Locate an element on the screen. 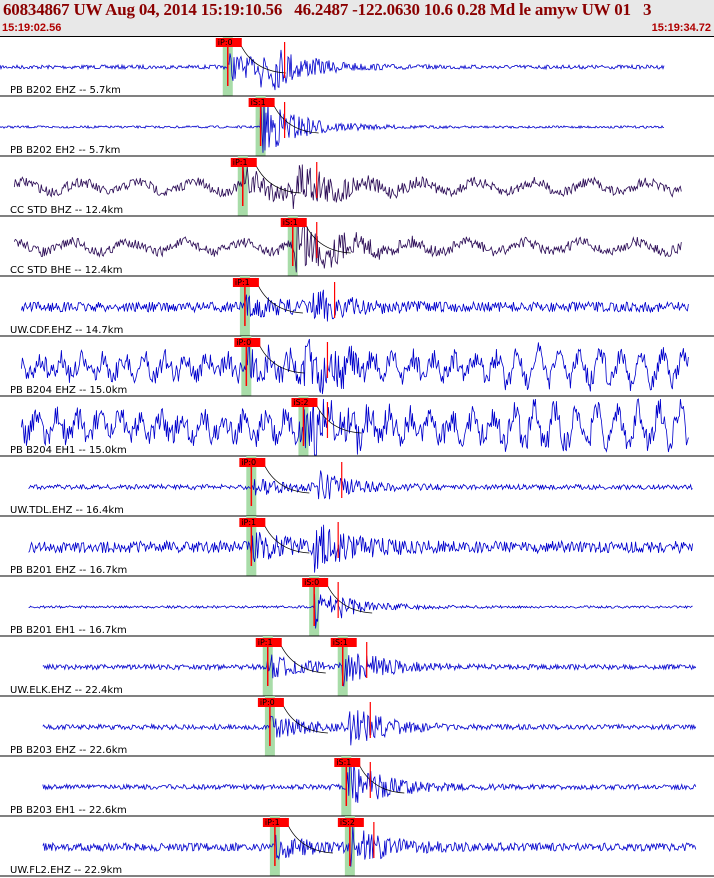 The image size is (714, 878). trace-label: UW.FL2.EHZ -- 22.9km is located at coordinates (66, 870).